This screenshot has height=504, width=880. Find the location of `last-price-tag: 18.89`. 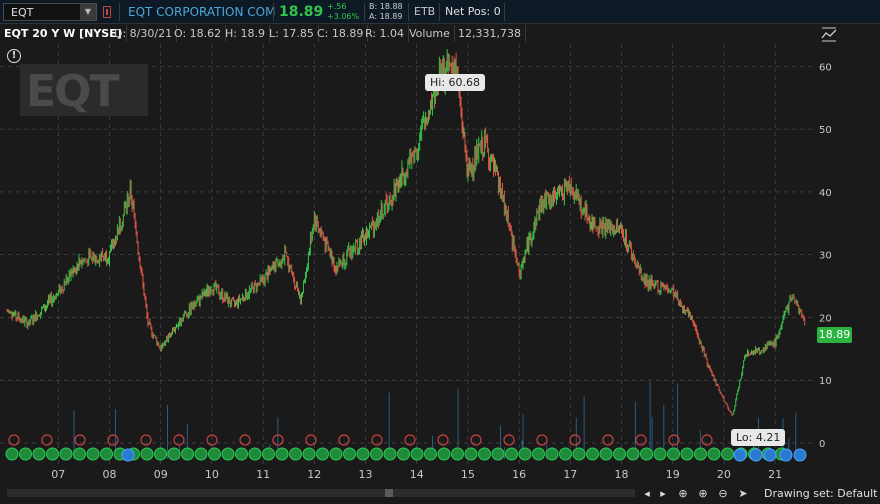

last-price-tag: 18.89 is located at coordinates (834, 335).